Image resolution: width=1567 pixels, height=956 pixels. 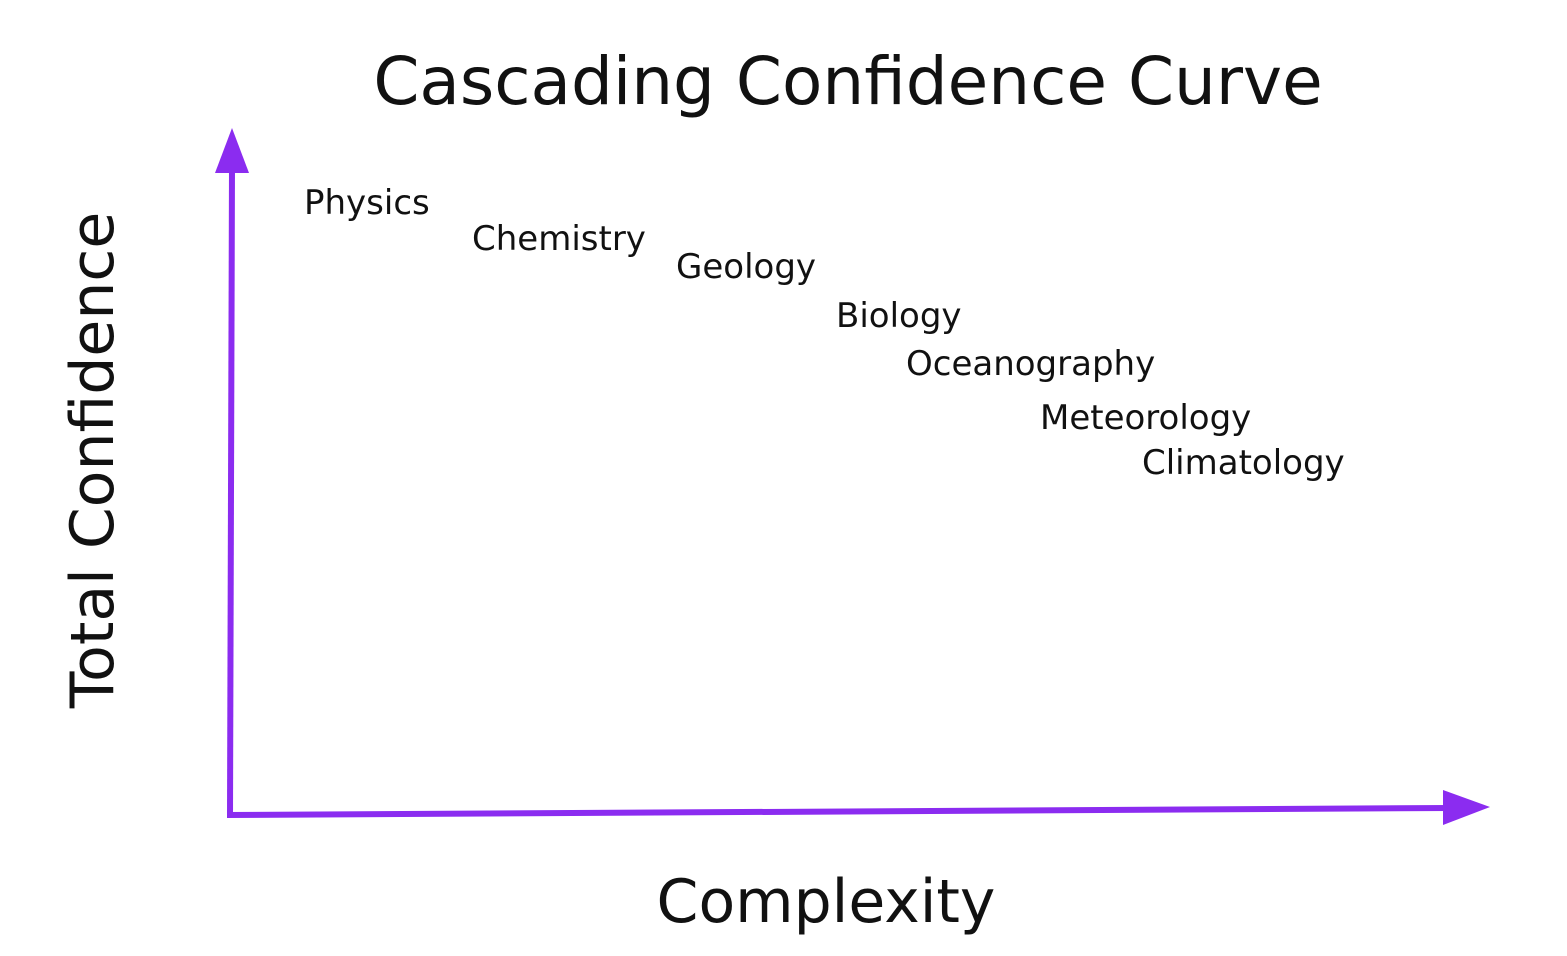 I want to click on y-axis-line, so click(x=231, y=490).